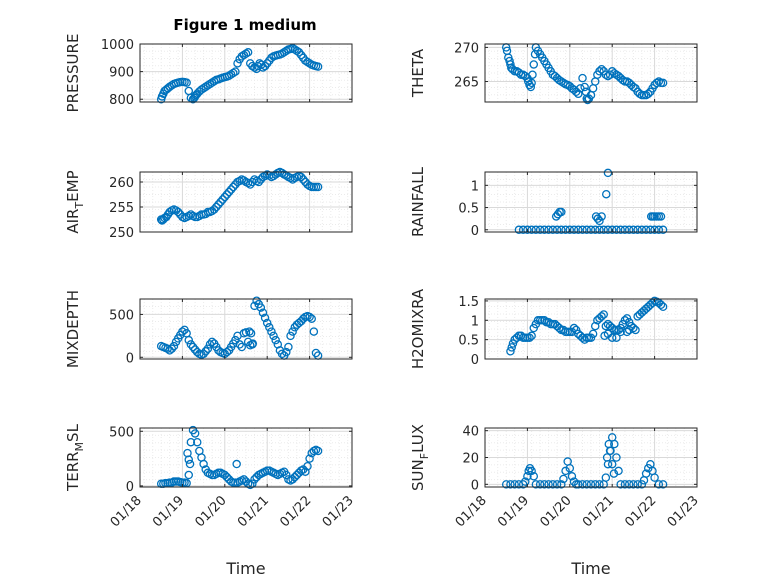  I want to click on plot-7-xtick-label: 01/23, so click(338, 511).